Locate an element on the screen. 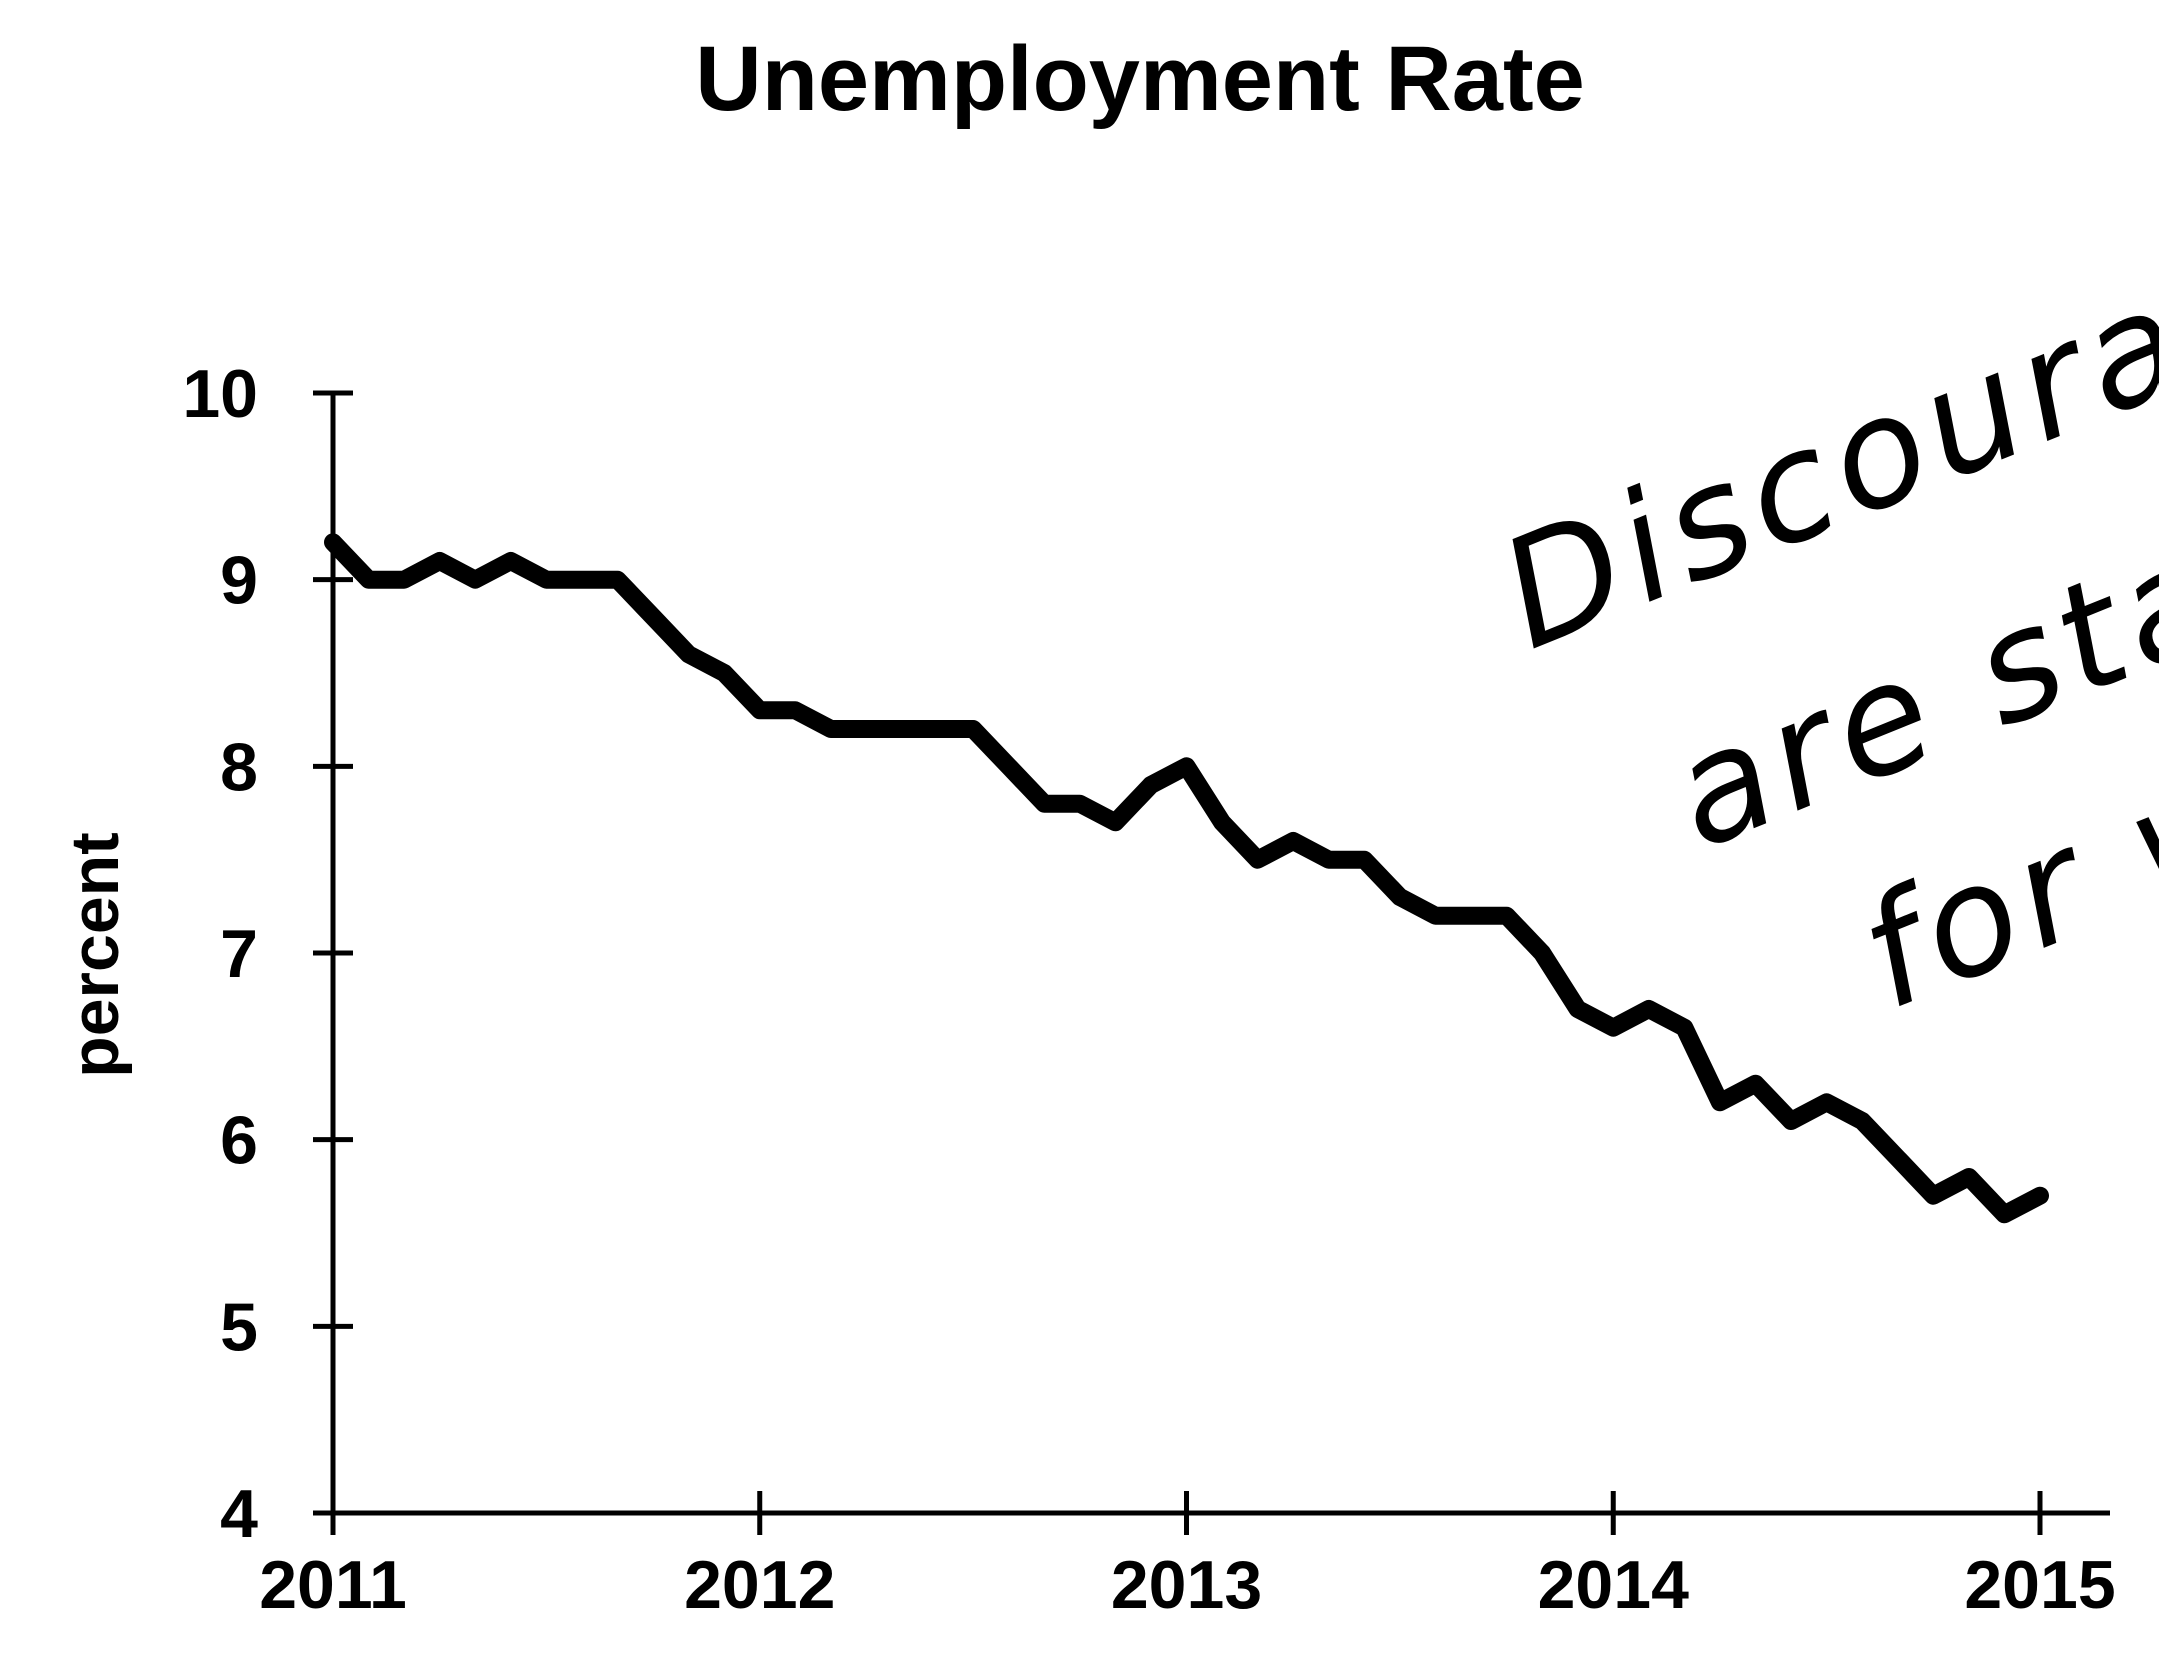 The height and width of the screenshot is (1665, 2159). x-tick-label: 2013 is located at coordinates (1186, 1585).